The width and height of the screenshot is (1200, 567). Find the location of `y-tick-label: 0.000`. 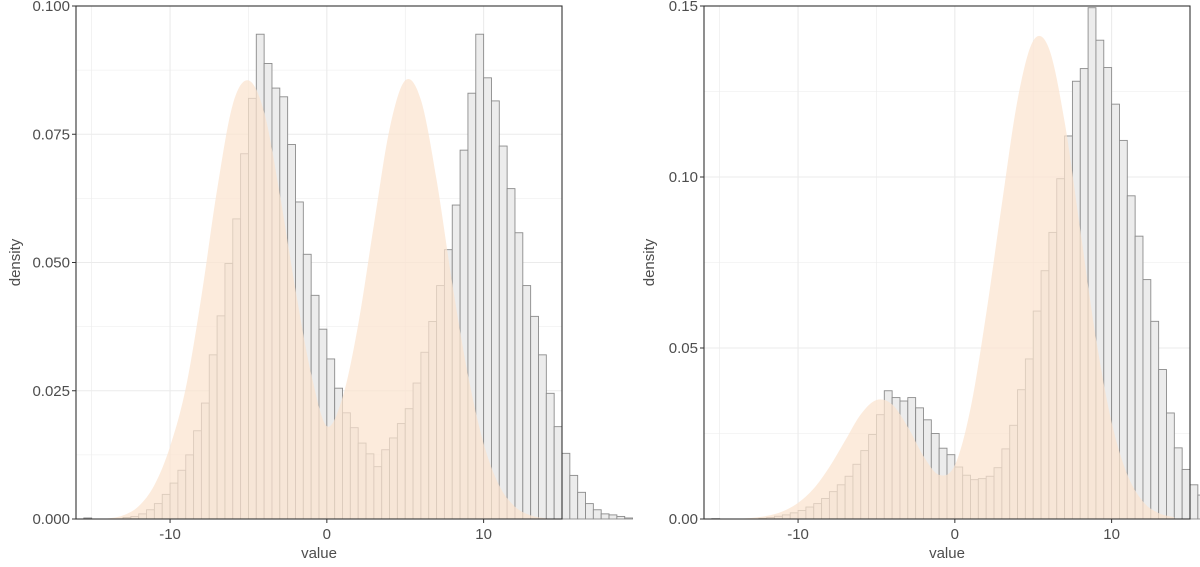

y-tick-label: 0.000 is located at coordinates (51, 519).